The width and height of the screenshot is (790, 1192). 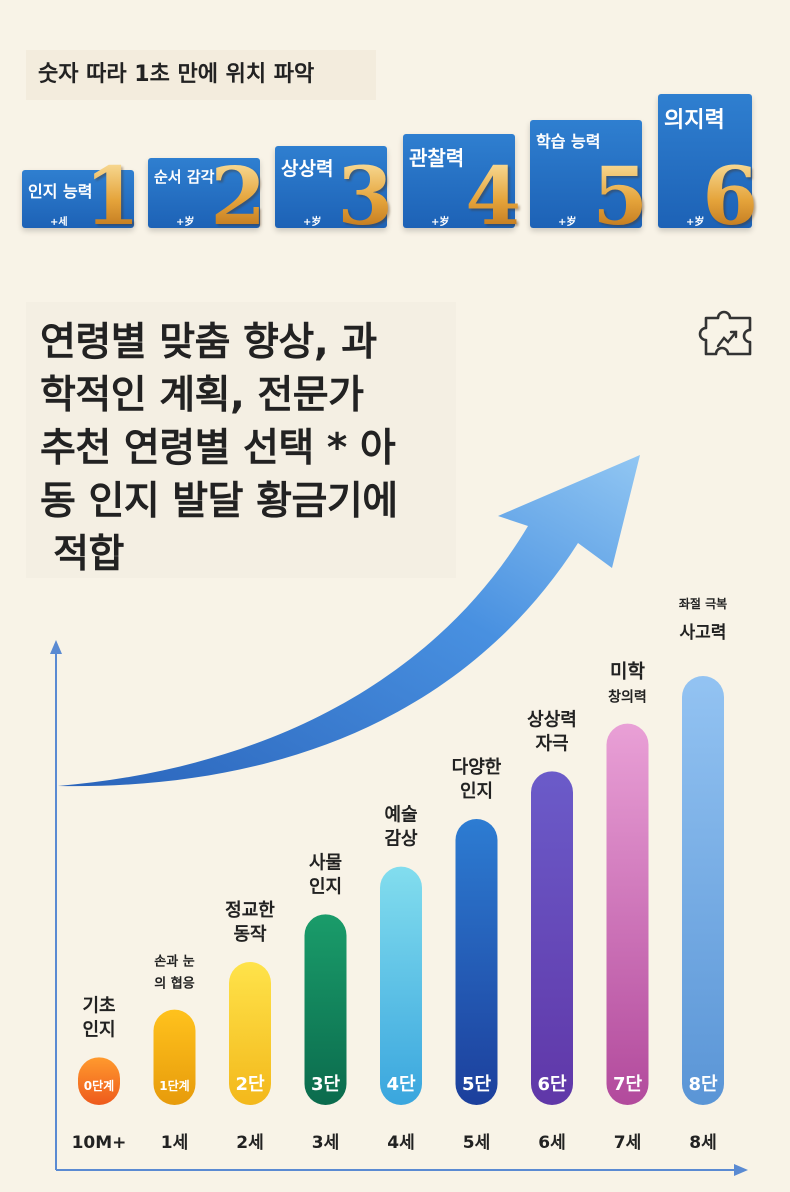 What do you see at coordinates (741, 1170) in the screenshot?
I see `x-axis-arrowhead` at bounding box center [741, 1170].